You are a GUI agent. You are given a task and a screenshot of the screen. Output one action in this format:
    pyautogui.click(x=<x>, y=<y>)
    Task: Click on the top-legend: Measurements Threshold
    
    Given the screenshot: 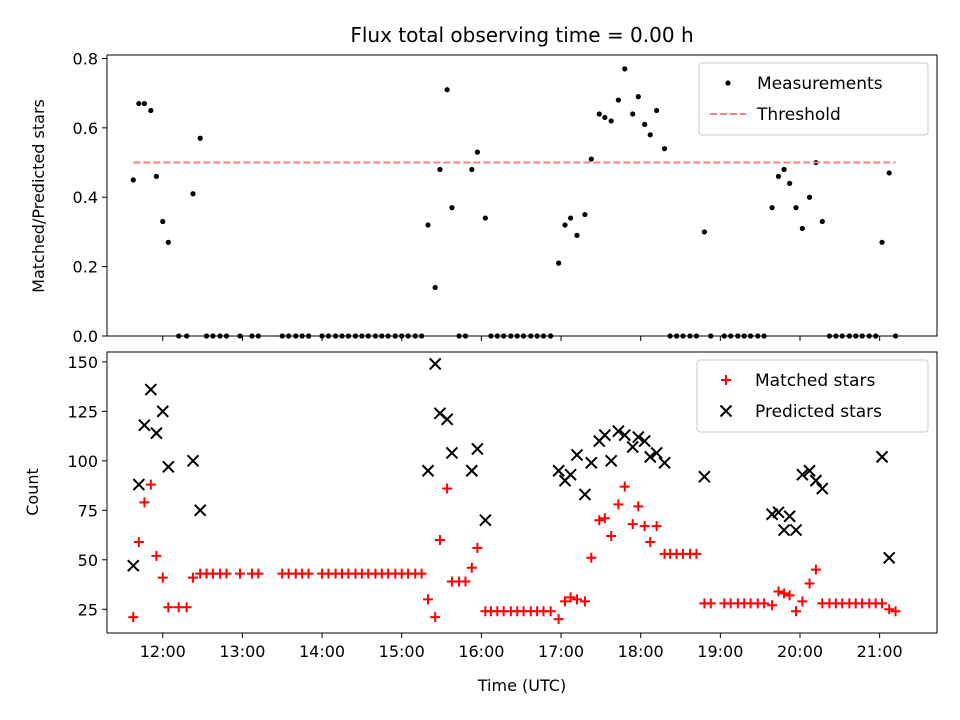 What is the action you would take?
    pyautogui.click(x=813, y=99)
    